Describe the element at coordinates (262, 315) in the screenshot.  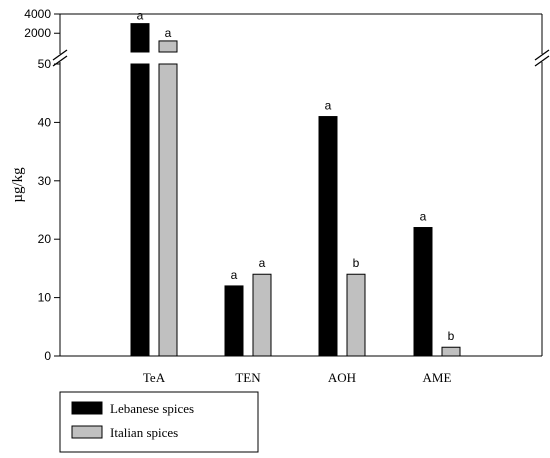
I see `bar-TEN-italian` at that location.